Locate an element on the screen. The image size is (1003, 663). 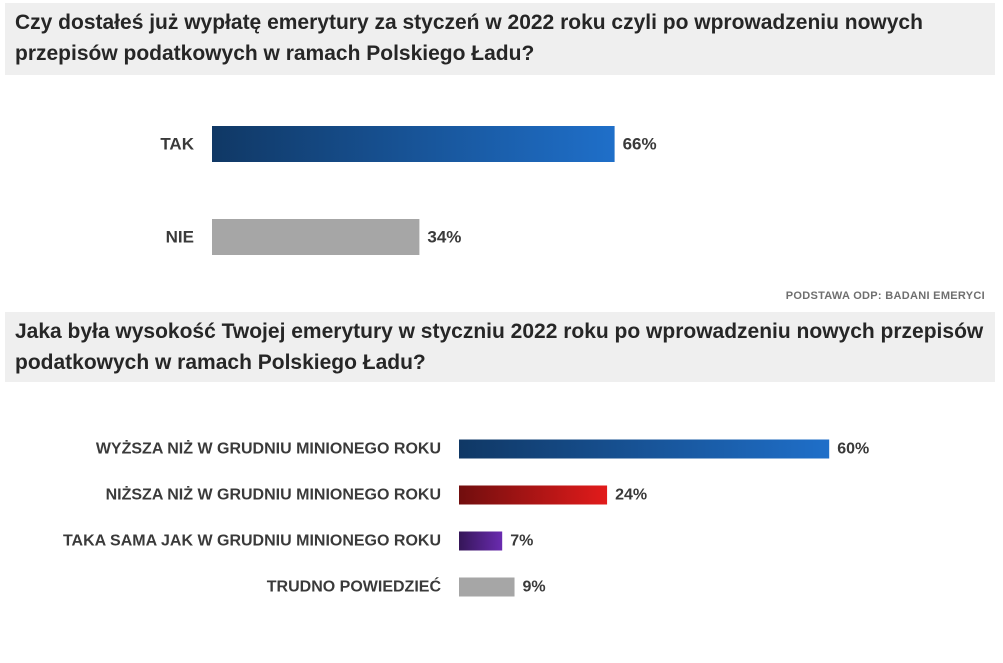
value-label: 24% is located at coordinates (631, 495).